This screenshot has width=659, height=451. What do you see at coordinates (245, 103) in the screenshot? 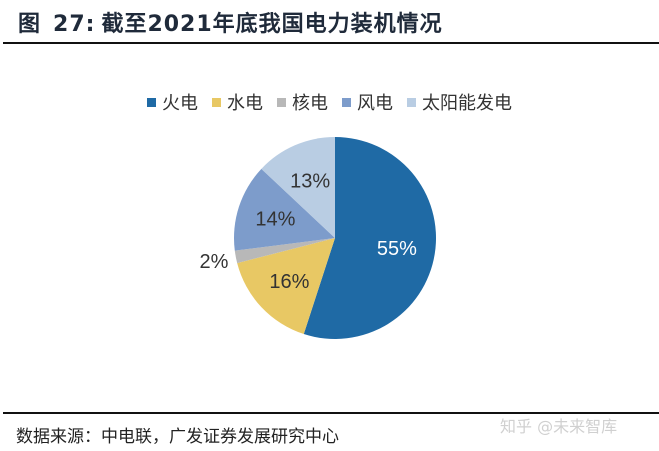
I see `legend-label: 水电` at bounding box center [245, 103].